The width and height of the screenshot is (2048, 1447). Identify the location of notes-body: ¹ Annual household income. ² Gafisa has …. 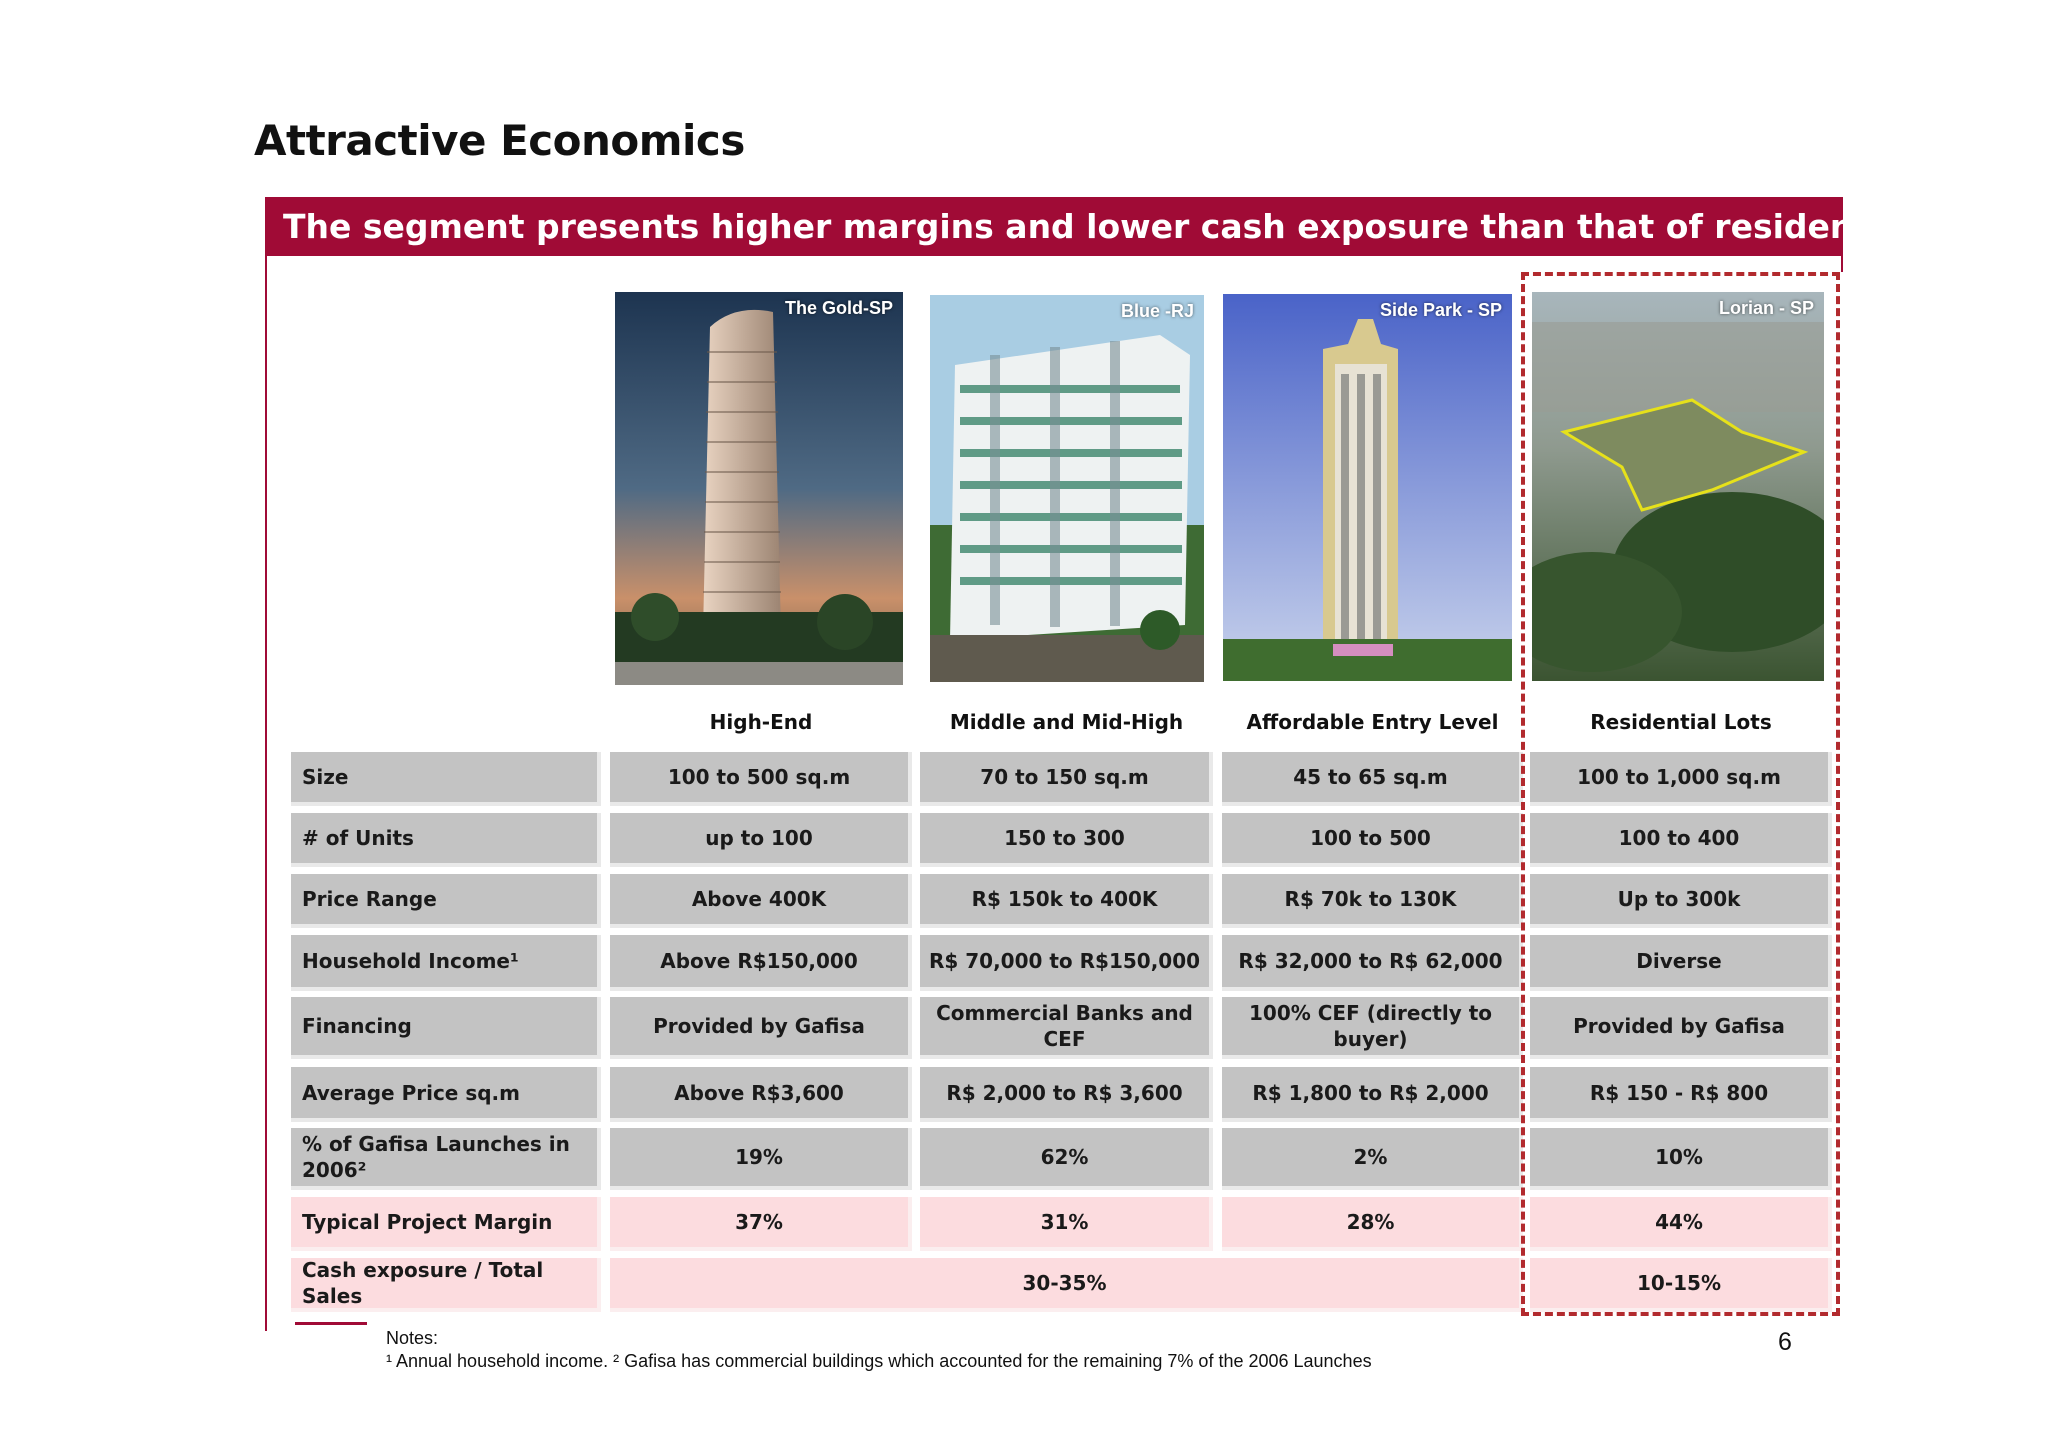
(879, 1361).